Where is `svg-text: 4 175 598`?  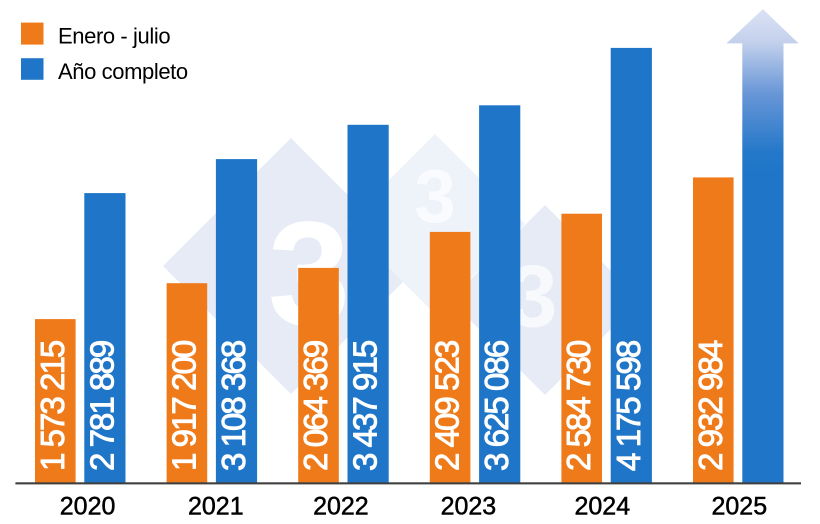
svg-text: 4 175 598 is located at coordinates (628, 406).